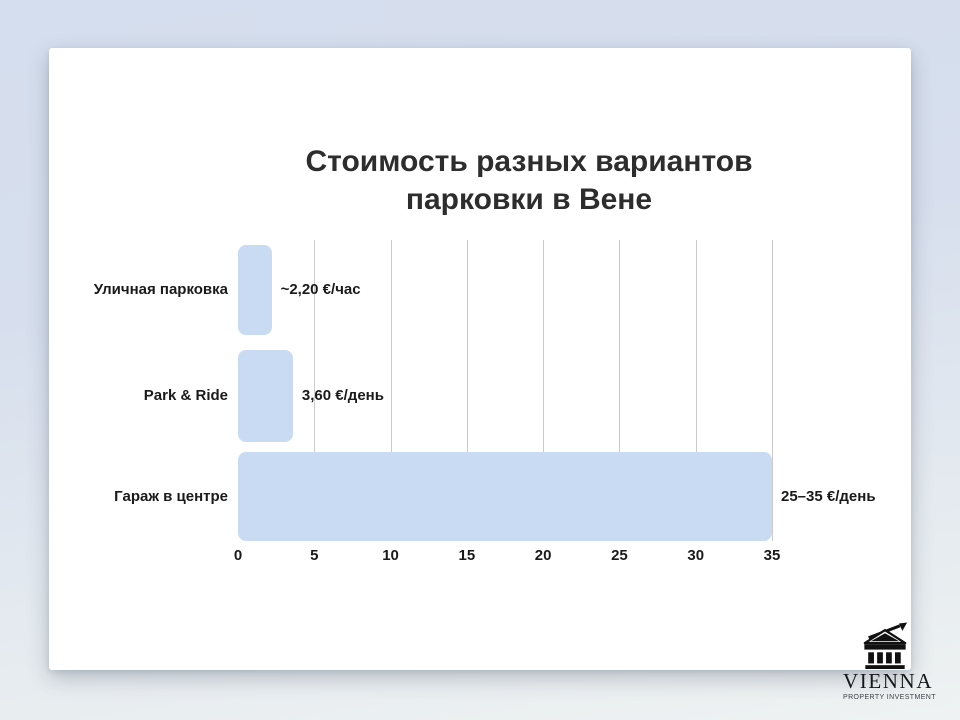  I want to click on logo: VIENNA PROPERTY INVESTMENT, so click(889, 665).